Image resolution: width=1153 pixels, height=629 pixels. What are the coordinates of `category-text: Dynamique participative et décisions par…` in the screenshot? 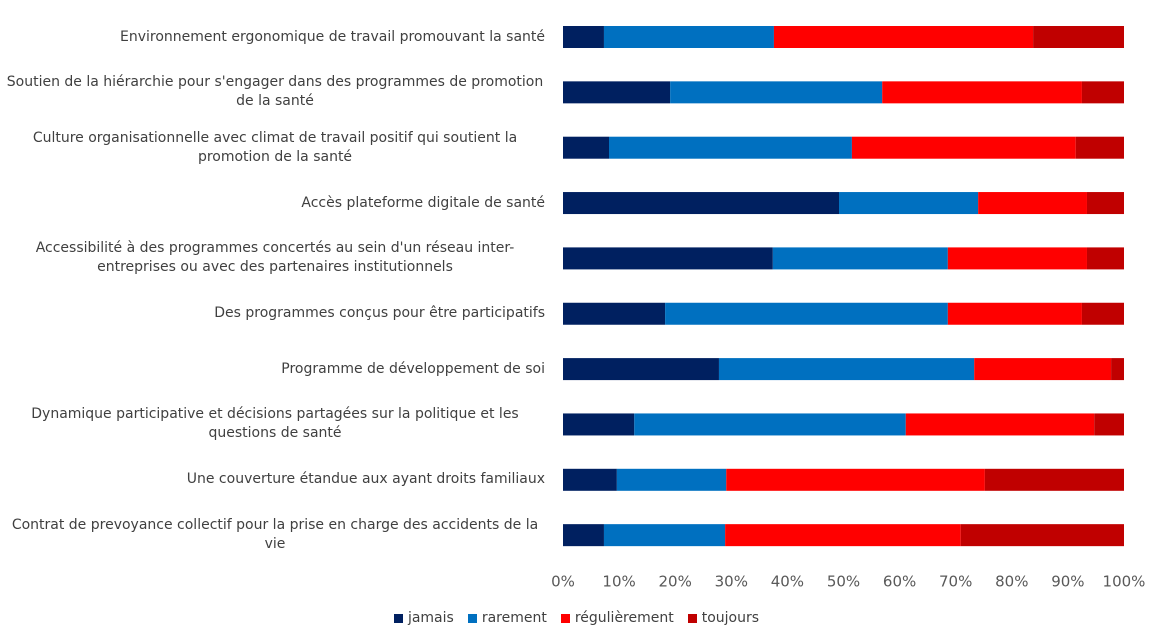 It's located at (275, 424).